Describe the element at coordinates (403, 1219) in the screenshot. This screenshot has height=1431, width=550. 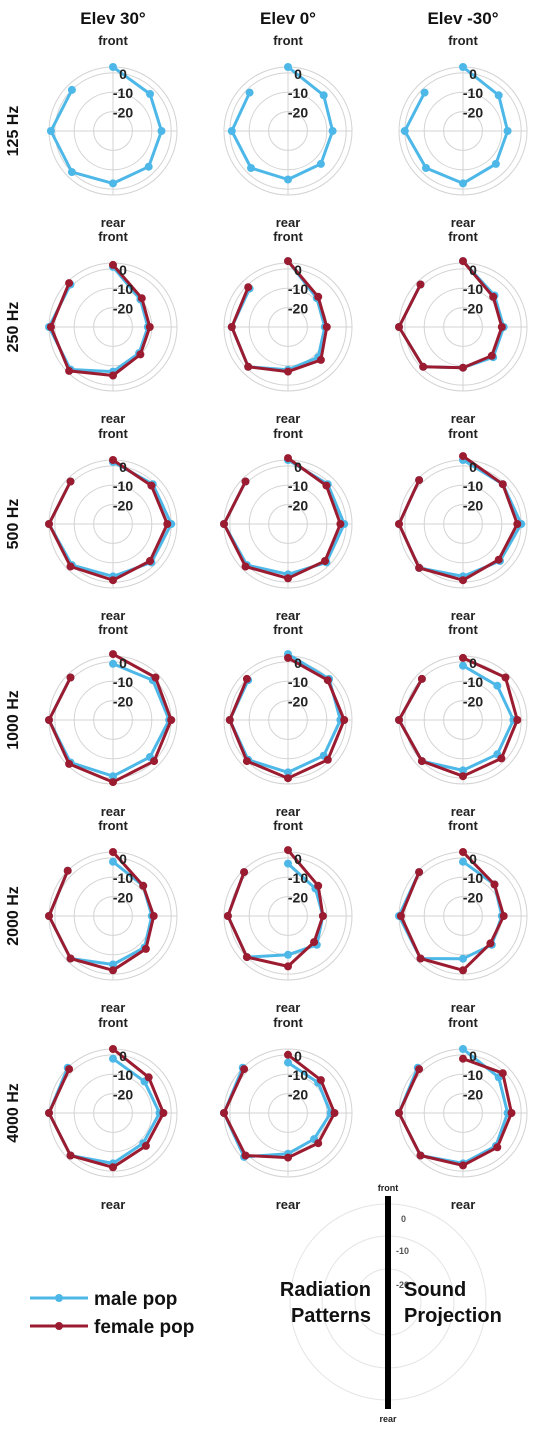
I see `inset-tick-0: 0` at that location.